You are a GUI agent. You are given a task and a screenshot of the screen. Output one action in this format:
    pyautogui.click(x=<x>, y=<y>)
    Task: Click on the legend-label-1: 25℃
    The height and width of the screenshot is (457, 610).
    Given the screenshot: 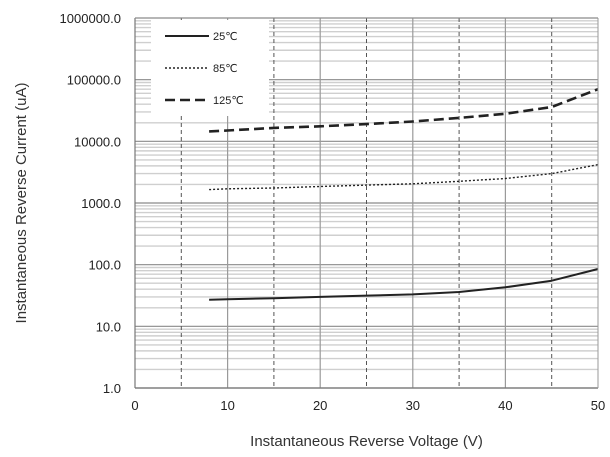 What is the action you would take?
    pyautogui.click(x=225, y=37)
    